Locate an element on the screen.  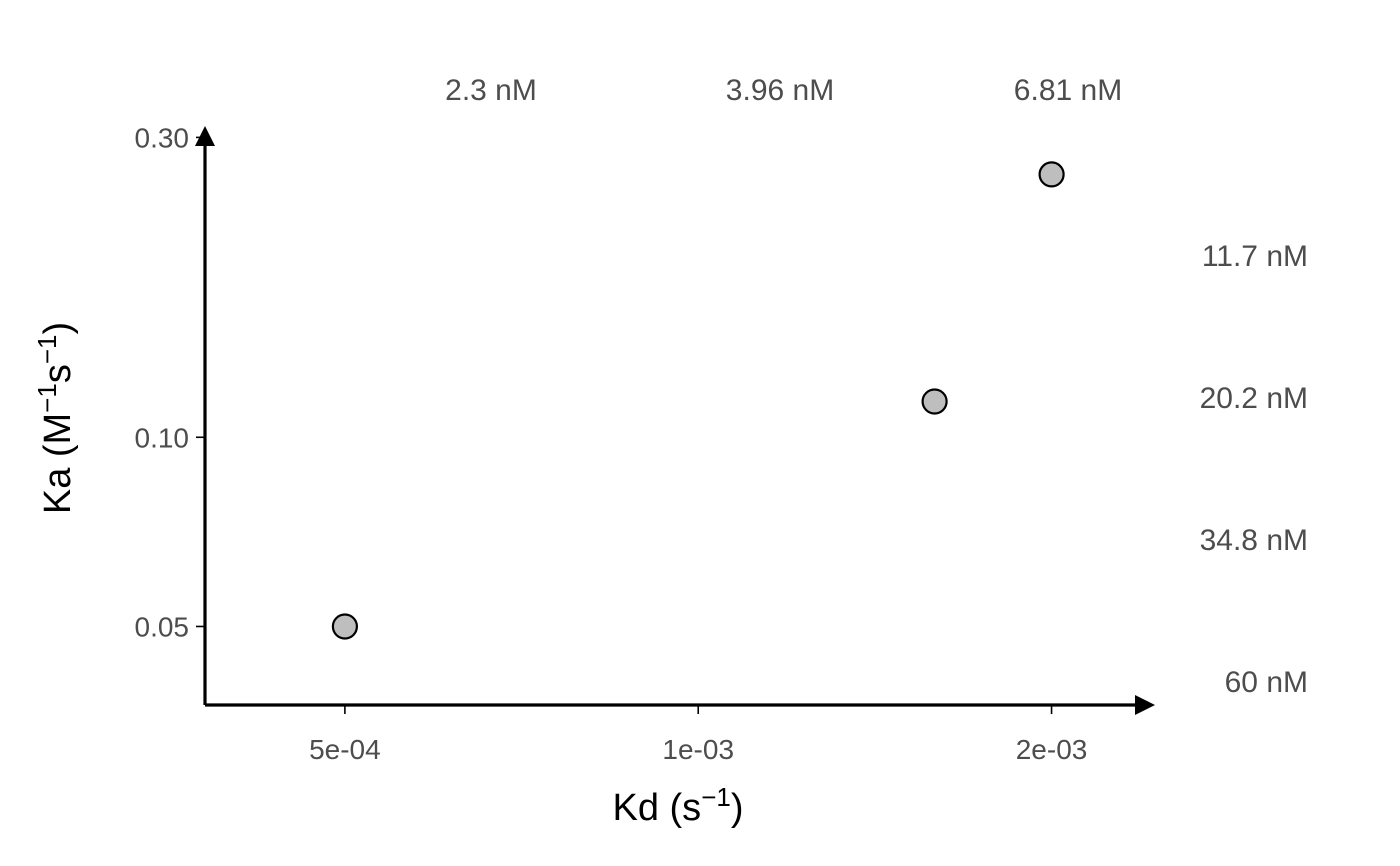
iso-label-3: 6.81 nM is located at coordinates (1068, 90).